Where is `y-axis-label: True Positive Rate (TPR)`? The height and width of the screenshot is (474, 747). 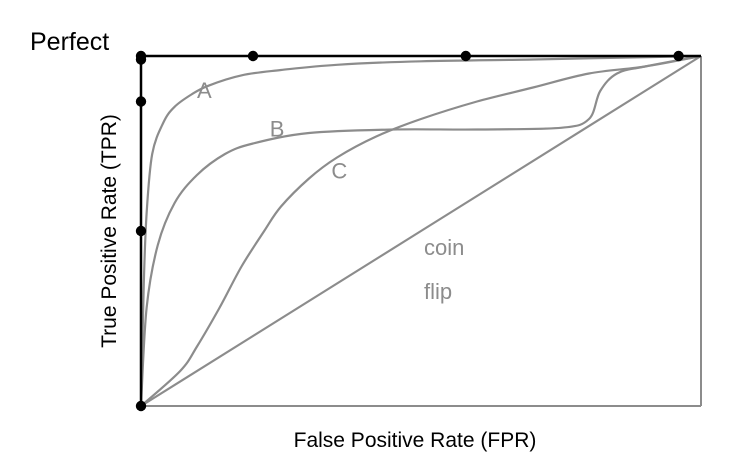
y-axis-label: True Positive Rate (TPR) is located at coordinates (109, 231).